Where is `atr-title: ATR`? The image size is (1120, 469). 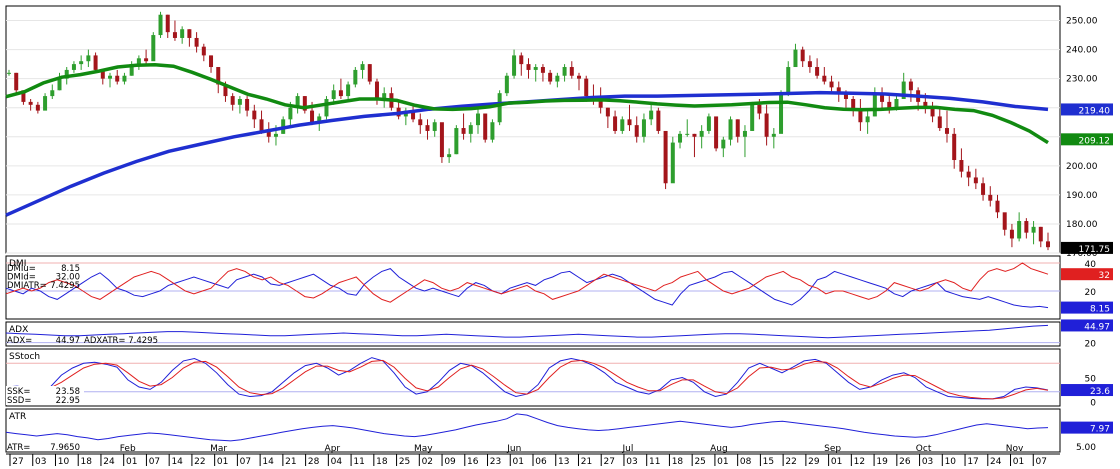 atr-title: ATR is located at coordinates (17, 417).